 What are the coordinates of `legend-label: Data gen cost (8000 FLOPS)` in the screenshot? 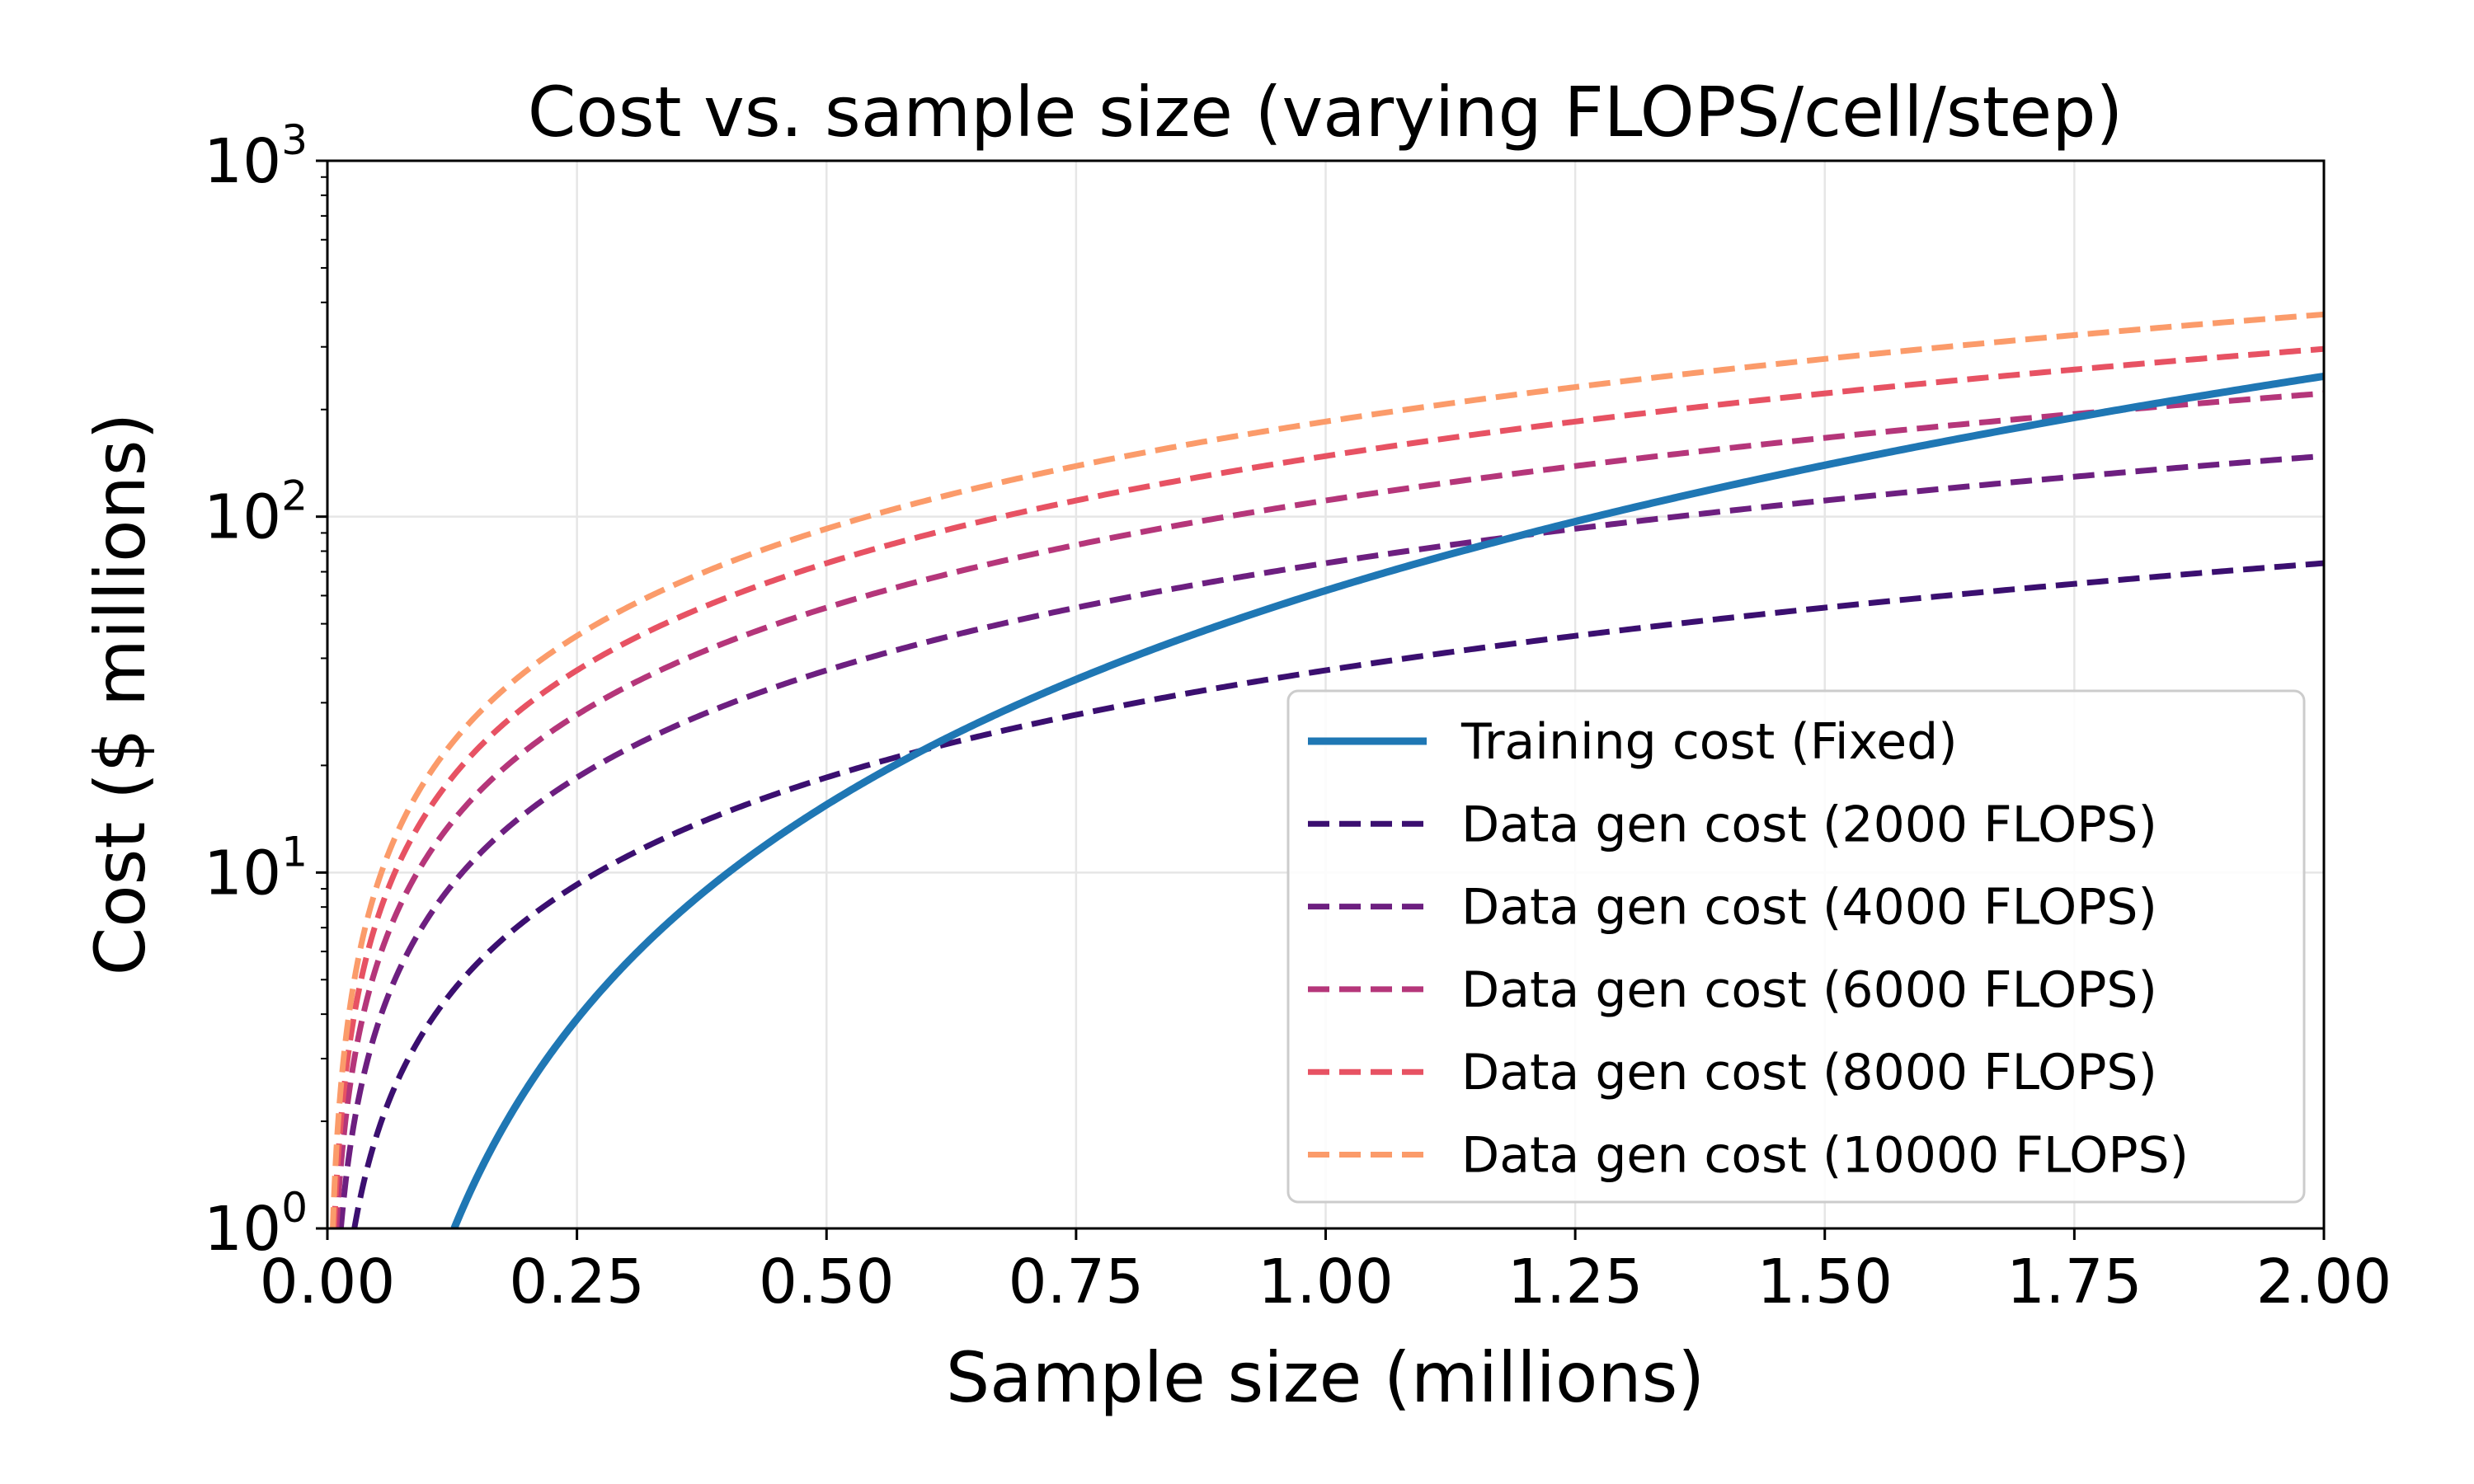 It's located at (1809, 1072).